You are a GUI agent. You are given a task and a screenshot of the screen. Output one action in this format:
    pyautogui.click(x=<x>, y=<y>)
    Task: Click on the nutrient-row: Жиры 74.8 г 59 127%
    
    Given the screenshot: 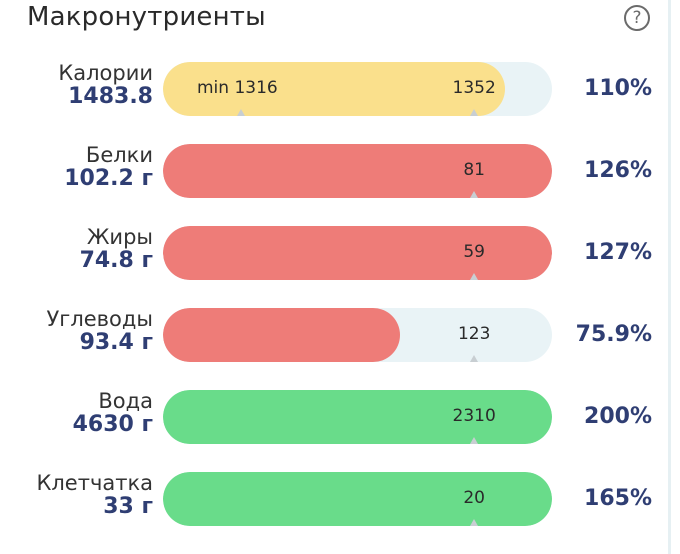 What is the action you would take?
    pyautogui.click(x=334, y=253)
    